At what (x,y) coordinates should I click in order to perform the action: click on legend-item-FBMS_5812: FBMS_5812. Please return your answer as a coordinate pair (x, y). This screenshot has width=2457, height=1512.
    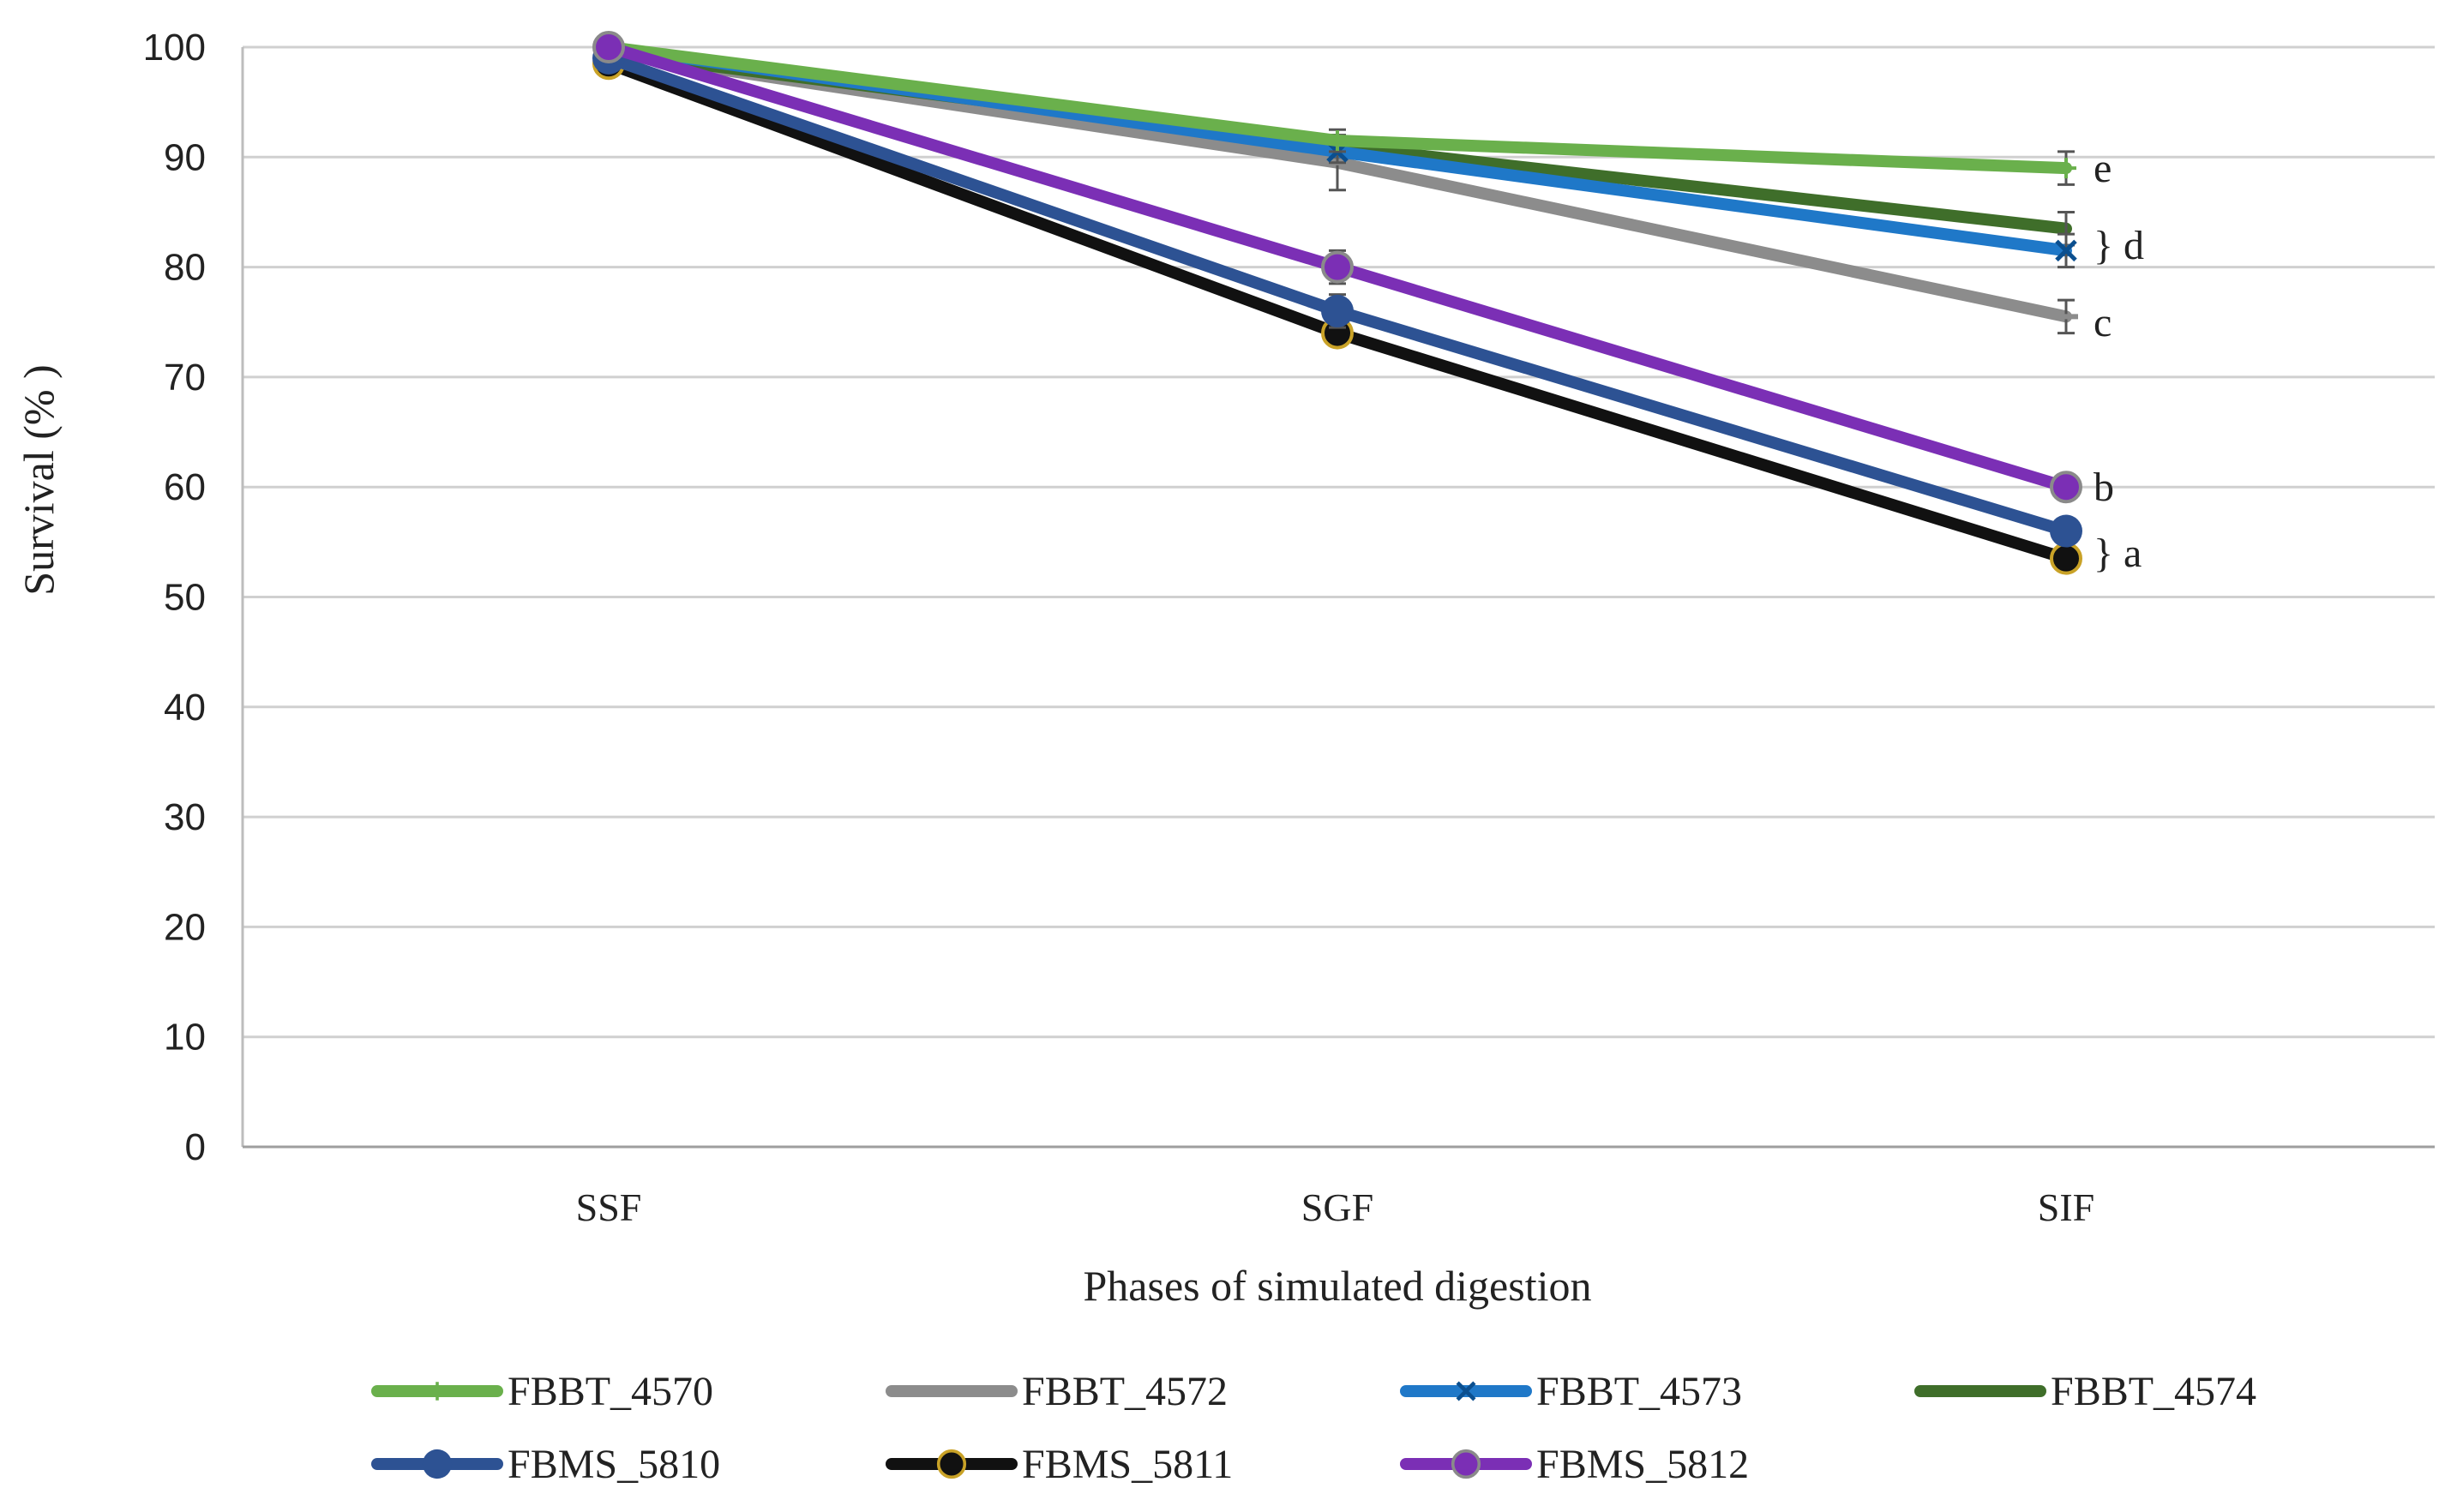
    Looking at the image, I should click on (1574, 1464).